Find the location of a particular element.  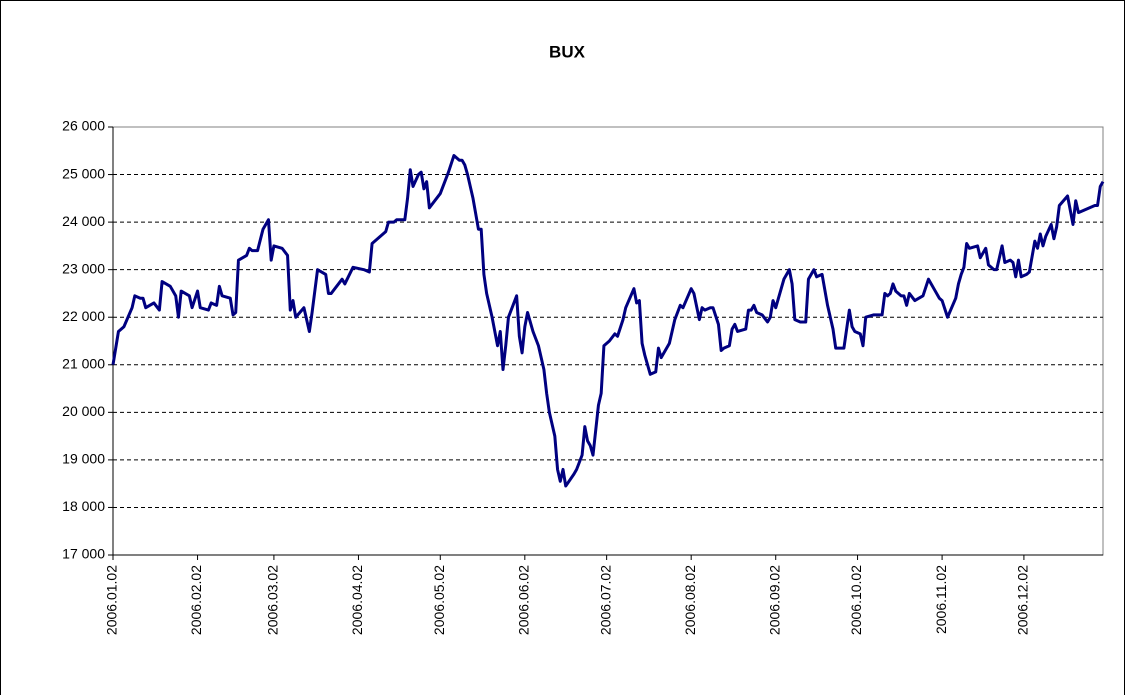

y-tick-label: 20 000 is located at coordinates (83, 411).